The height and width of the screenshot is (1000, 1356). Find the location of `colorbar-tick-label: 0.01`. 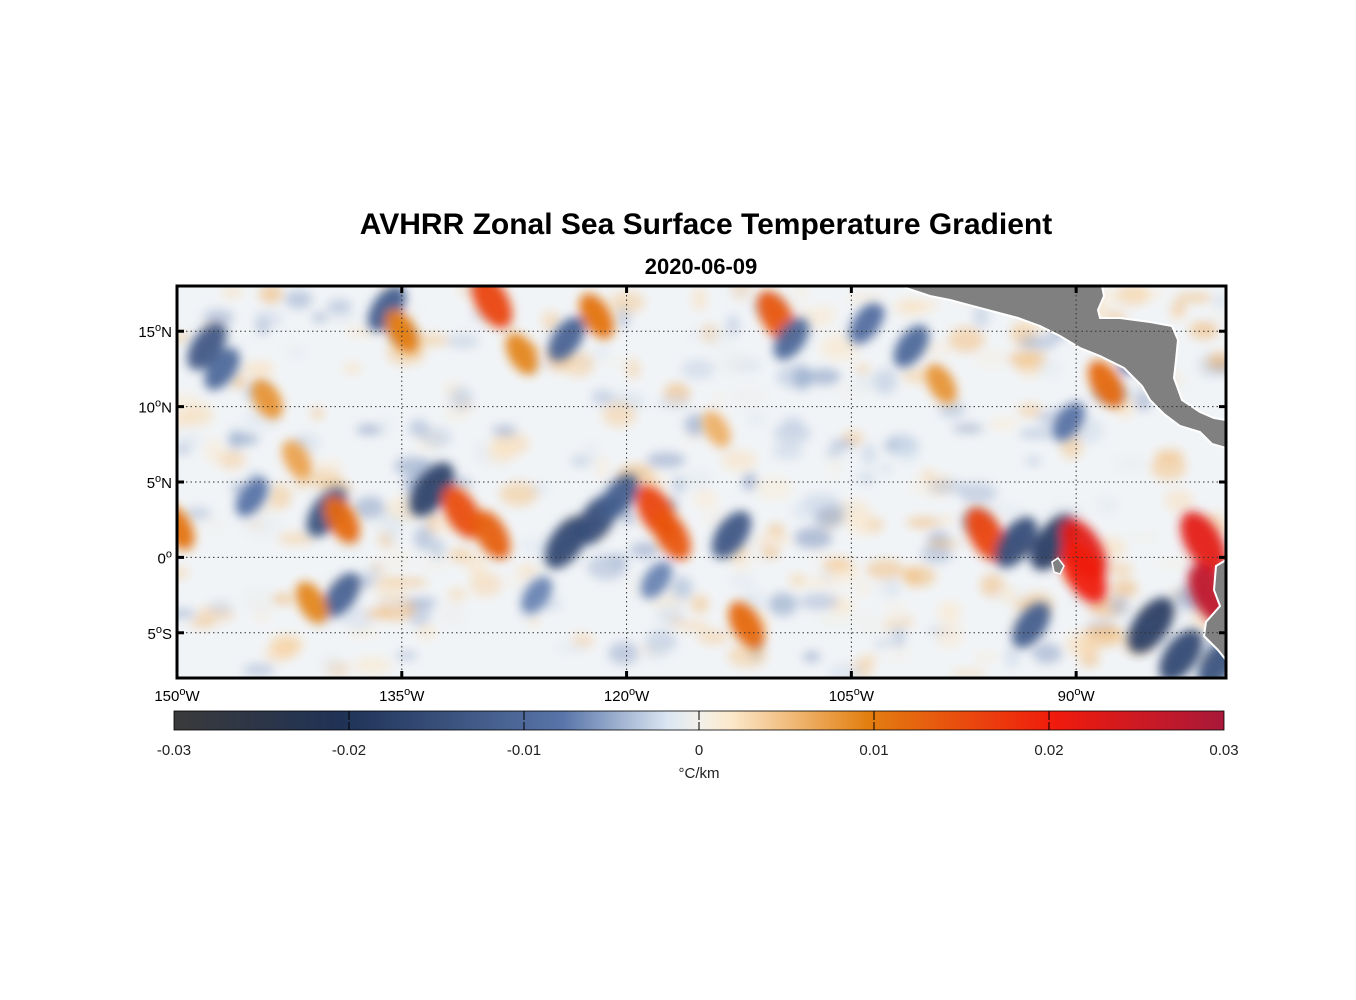

colorbar-tick-label: 0.01 is located at coordinates (873, 750).